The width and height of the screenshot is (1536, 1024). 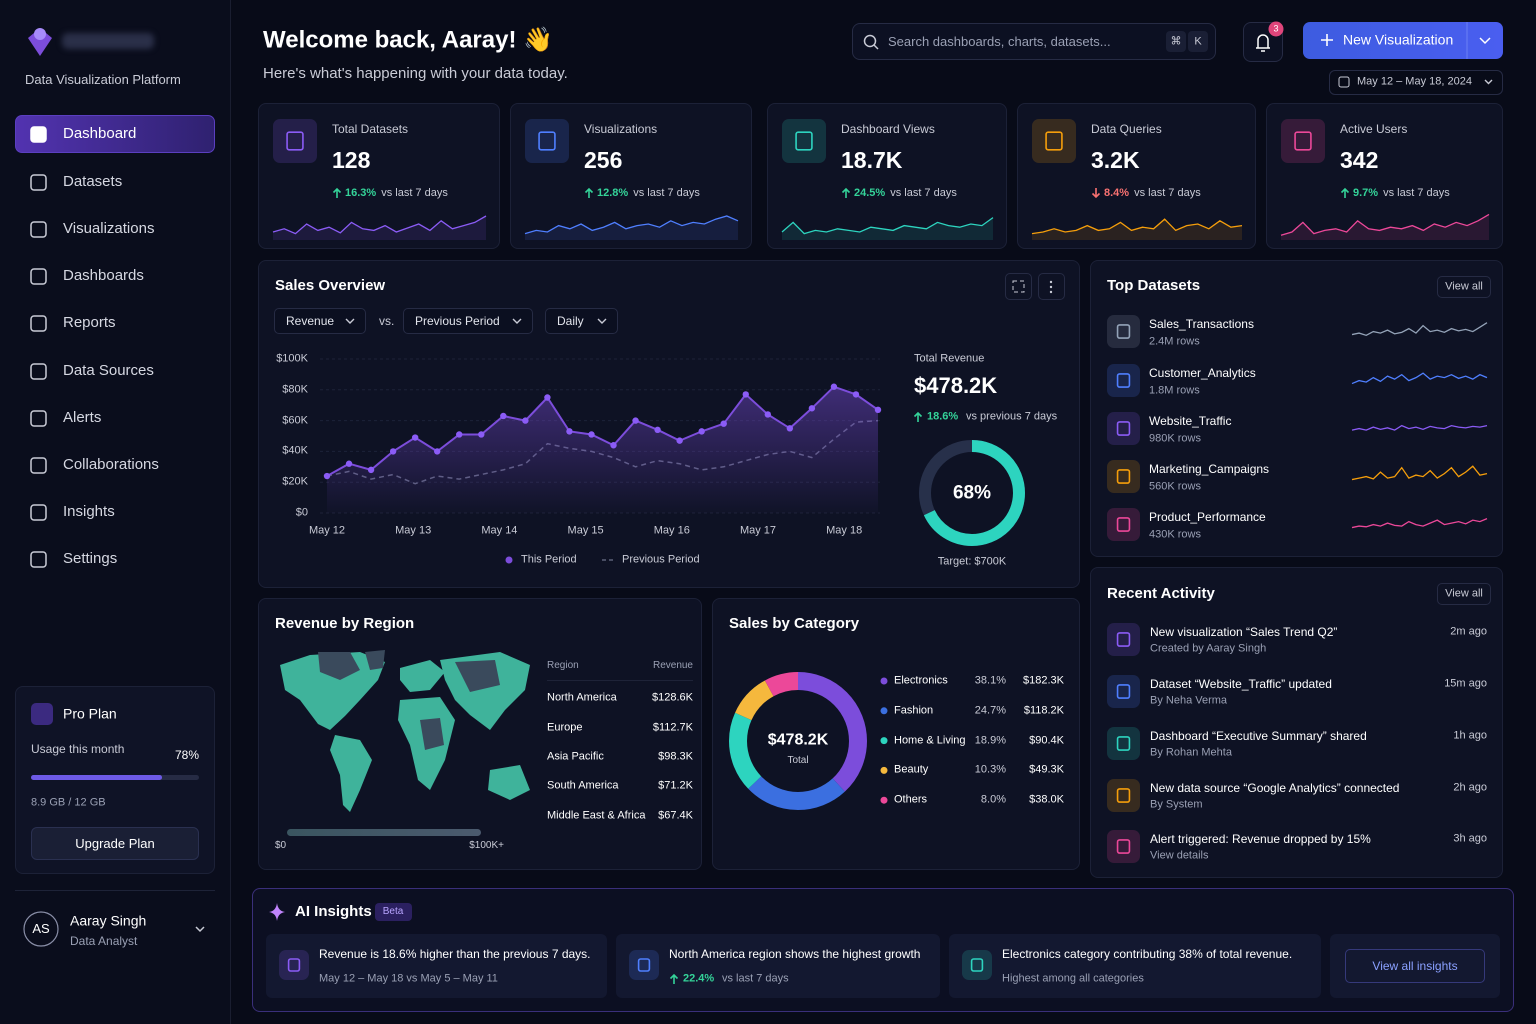 What do you see at coordinates (1276, 29) in the screenshot?
I see `badge` at bounding box center [1276, 29].